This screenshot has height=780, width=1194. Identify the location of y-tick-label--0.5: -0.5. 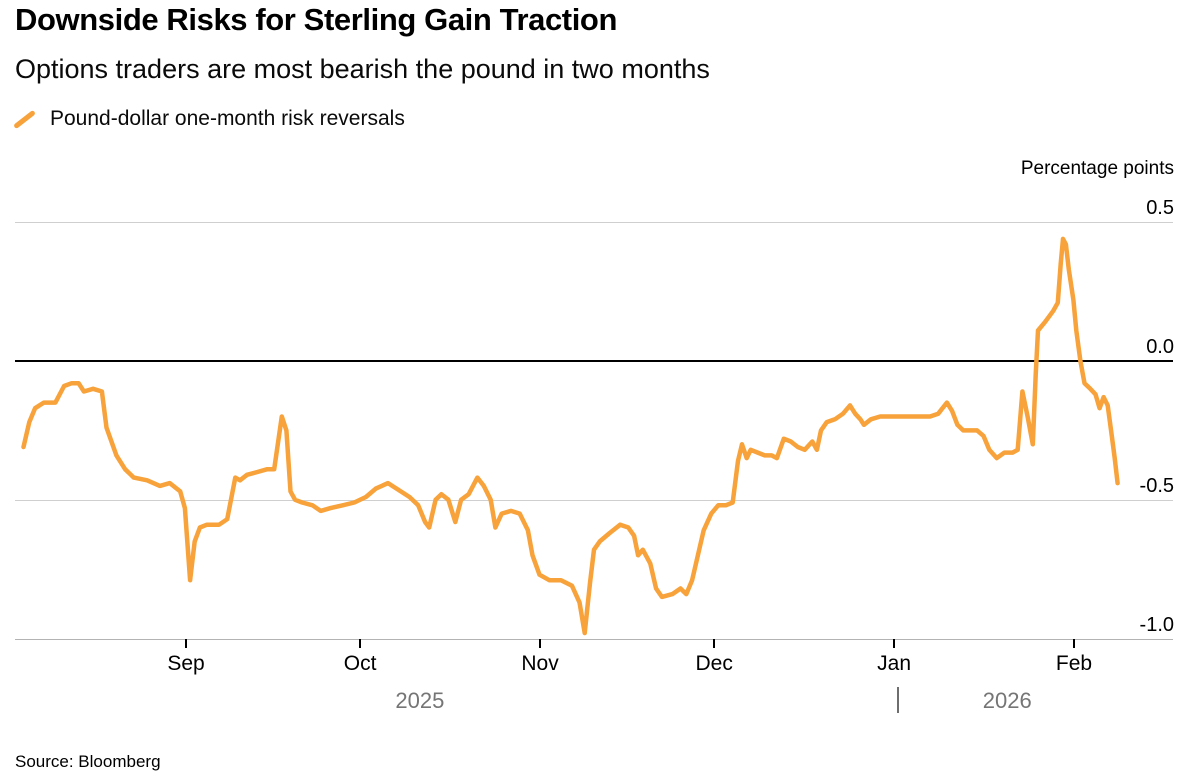
(1156, 485).